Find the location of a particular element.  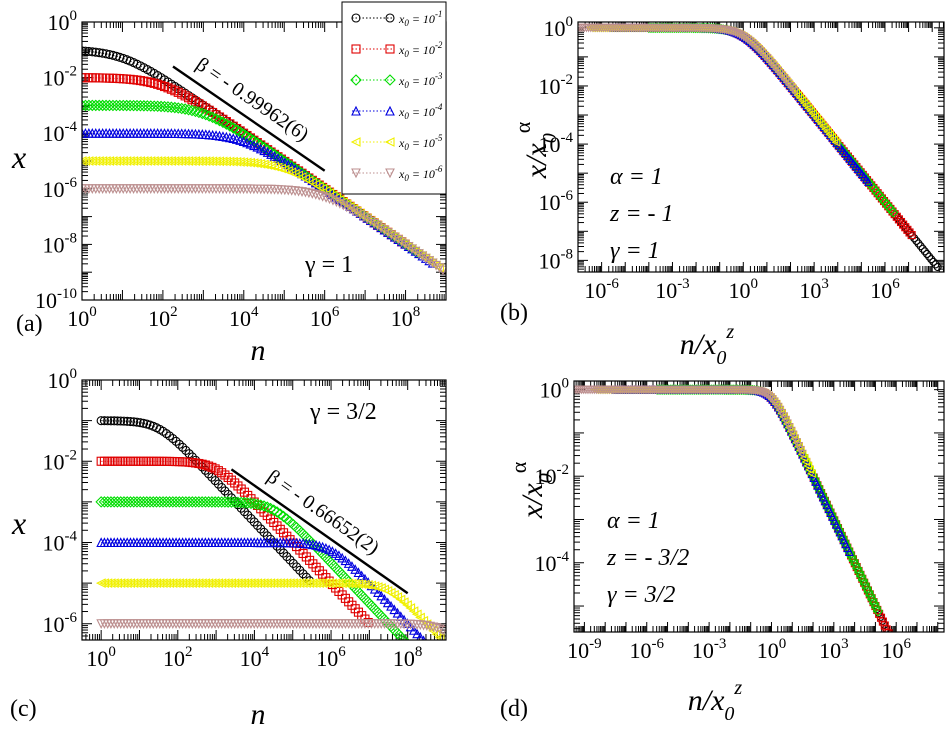

series-x0--5 is located at coordinates (270, 609).